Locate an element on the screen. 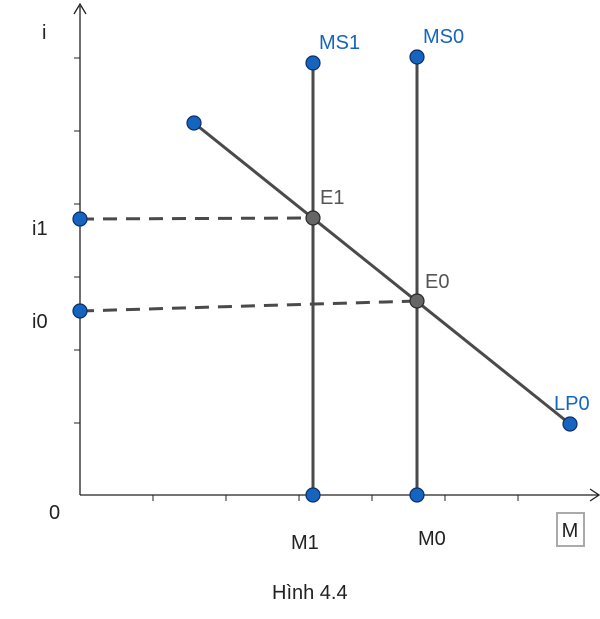 The width and height of the screenshot is (600, 619). lp0-start-point is located at coordinates (194, 123).